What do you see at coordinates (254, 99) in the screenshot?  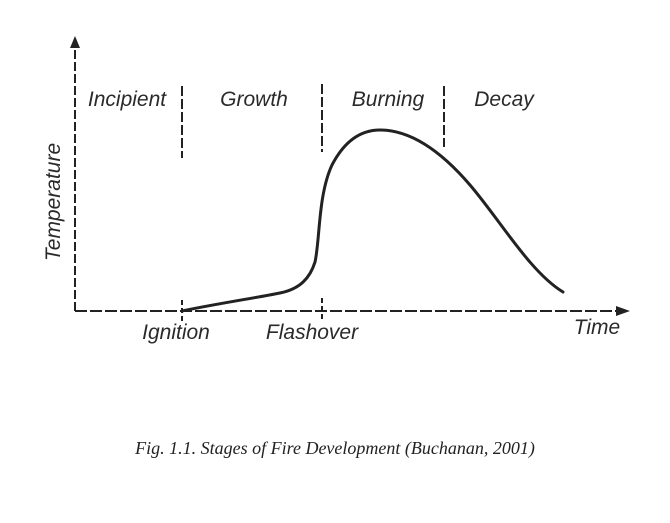 I see `stage-label-growth: Growth` at bounding box center [254, 99].